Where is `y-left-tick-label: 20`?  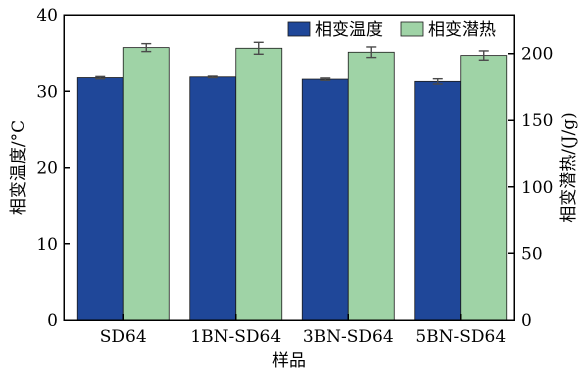
y-left-tick-label: 20 is located at coordinates (47, 169).